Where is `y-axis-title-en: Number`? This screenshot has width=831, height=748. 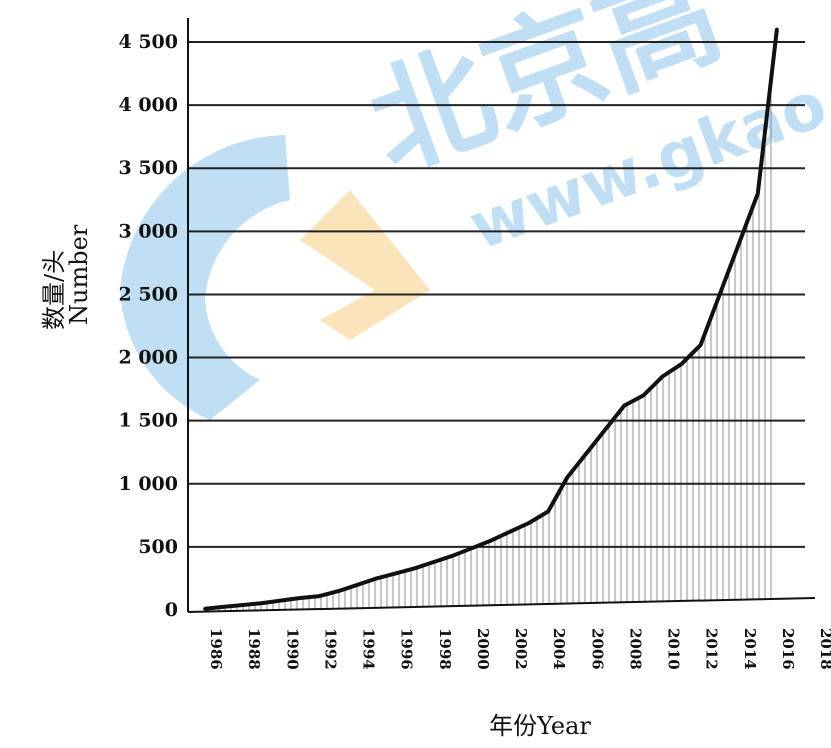
y-axis-title-en: Number is located at coordinates (79, 274).